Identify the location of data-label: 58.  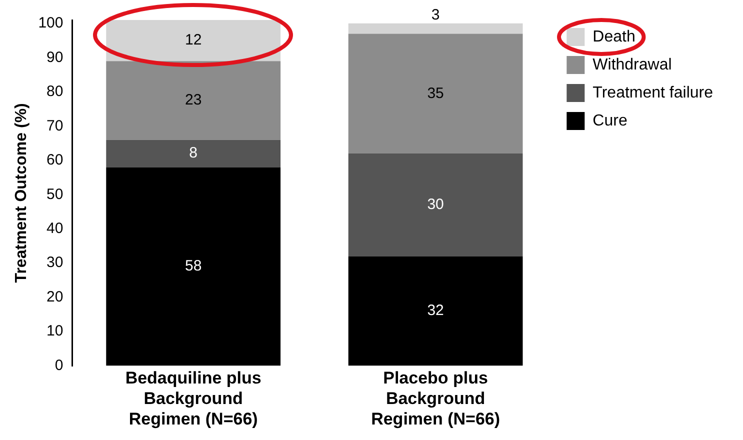
(193, 266).